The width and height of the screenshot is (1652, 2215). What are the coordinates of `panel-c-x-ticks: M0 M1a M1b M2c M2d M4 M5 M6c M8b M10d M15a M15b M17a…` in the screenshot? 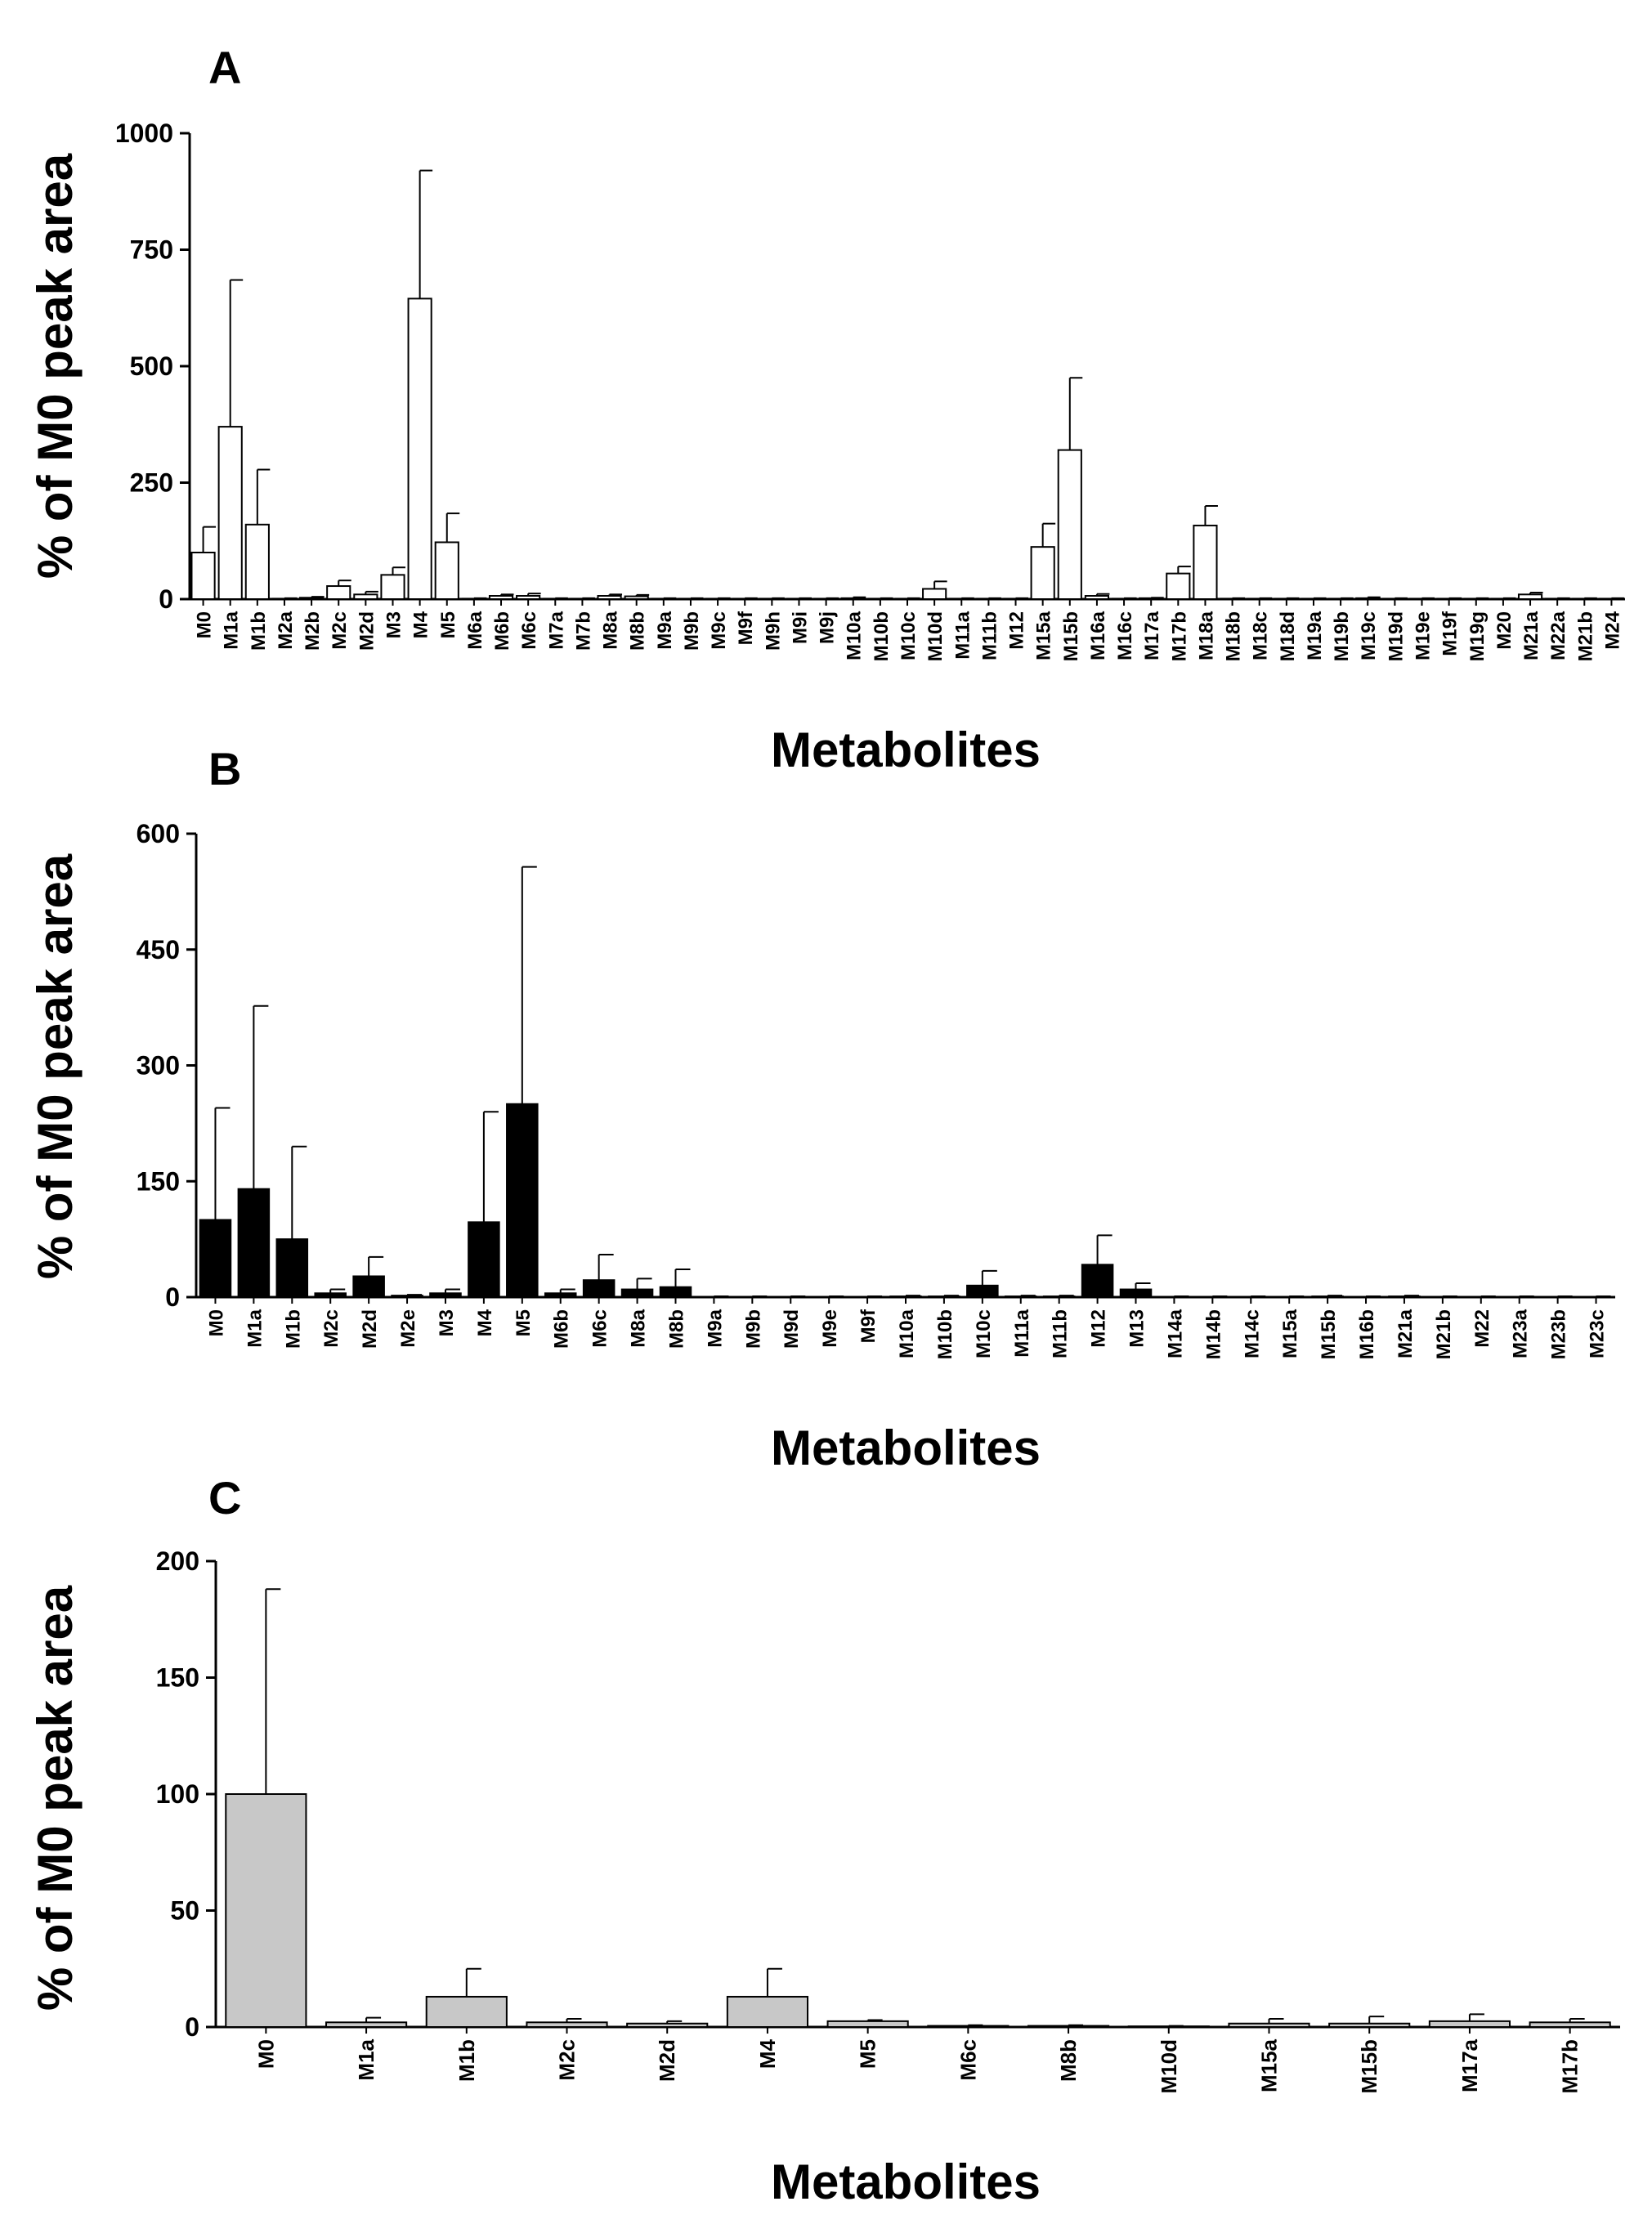 It's located at (918, 2060).